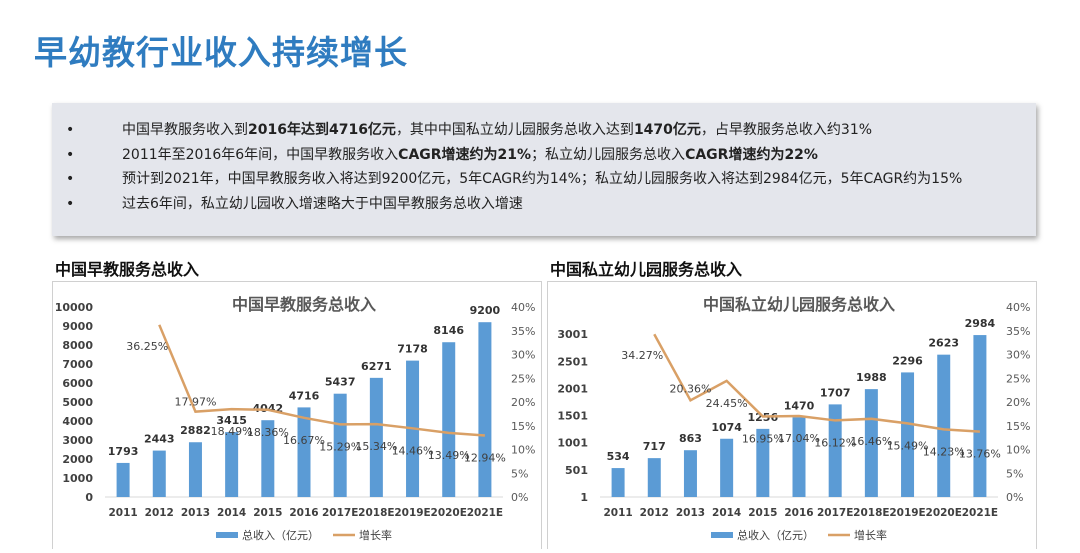  Describe the element at coordinates (77, 421) in the screenshot. I see `left-tick-label: 4000` at that location.